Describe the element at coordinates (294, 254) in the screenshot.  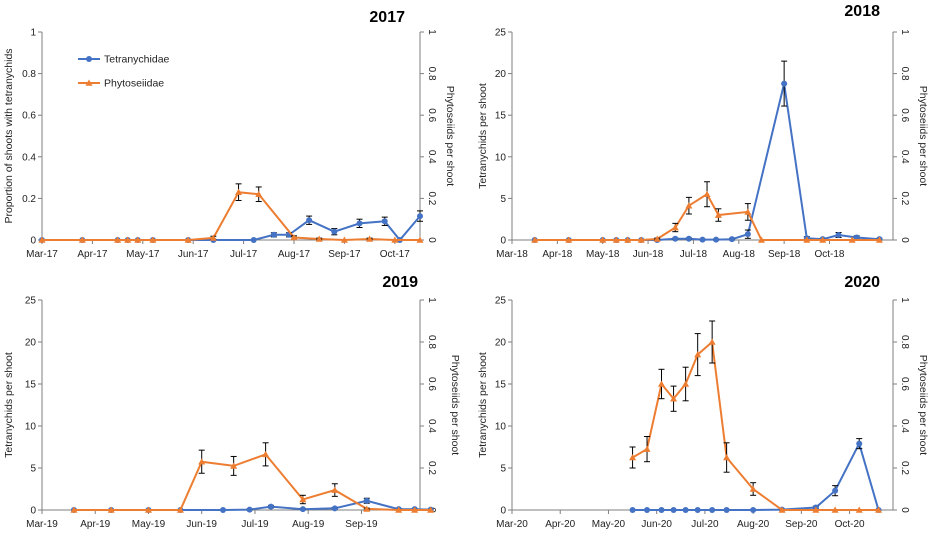
I see `x-tick-label: Aug-17` at that location.